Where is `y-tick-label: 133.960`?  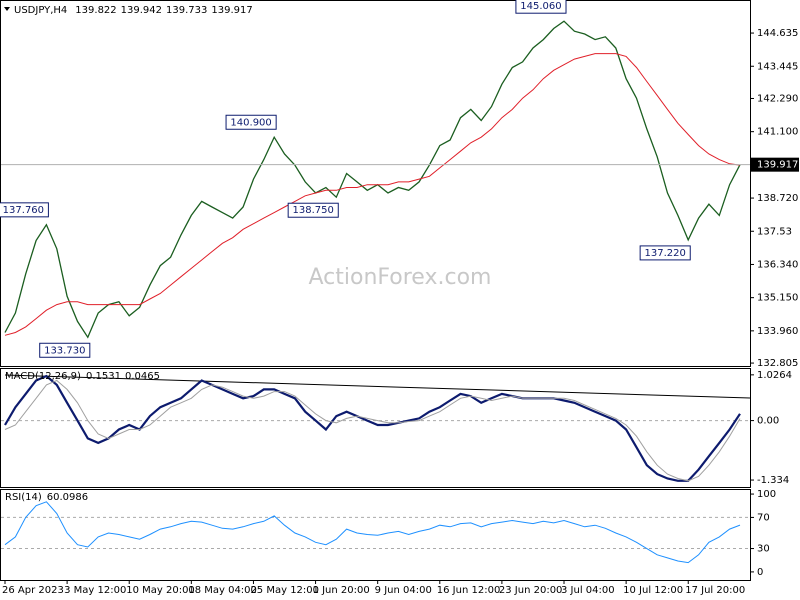
y-tick-label: 133.960 is located at coordinates (777, 331).